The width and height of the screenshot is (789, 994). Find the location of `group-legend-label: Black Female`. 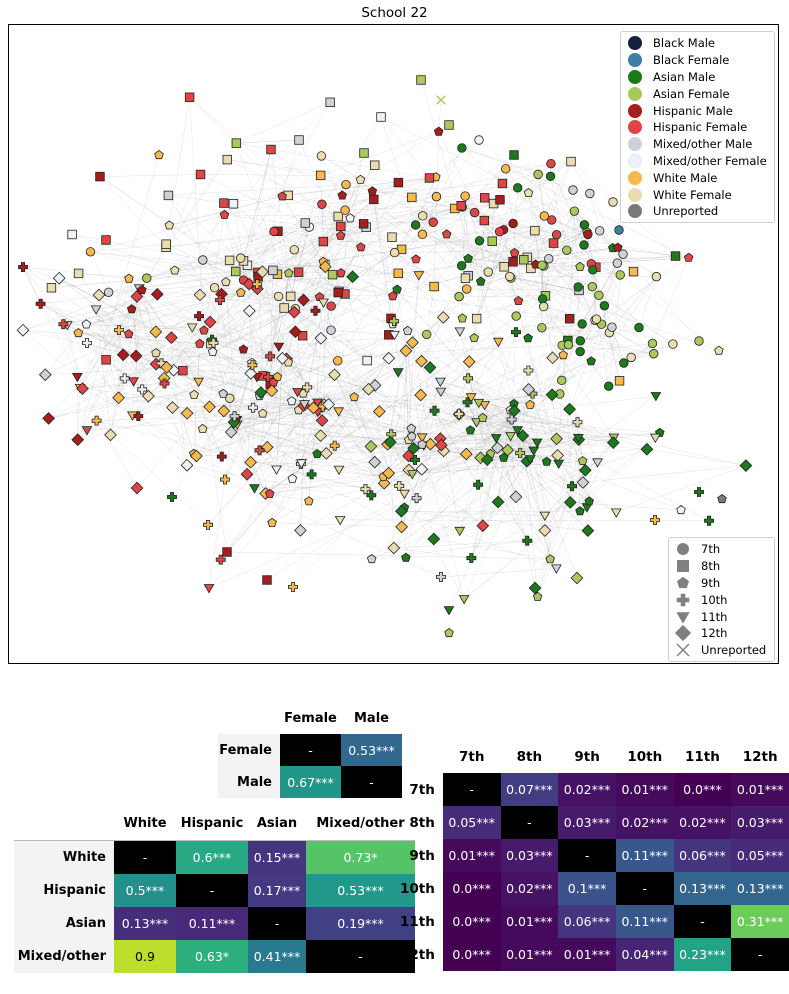

group-legend-label: Black Female is located at coordinates (691, 60).